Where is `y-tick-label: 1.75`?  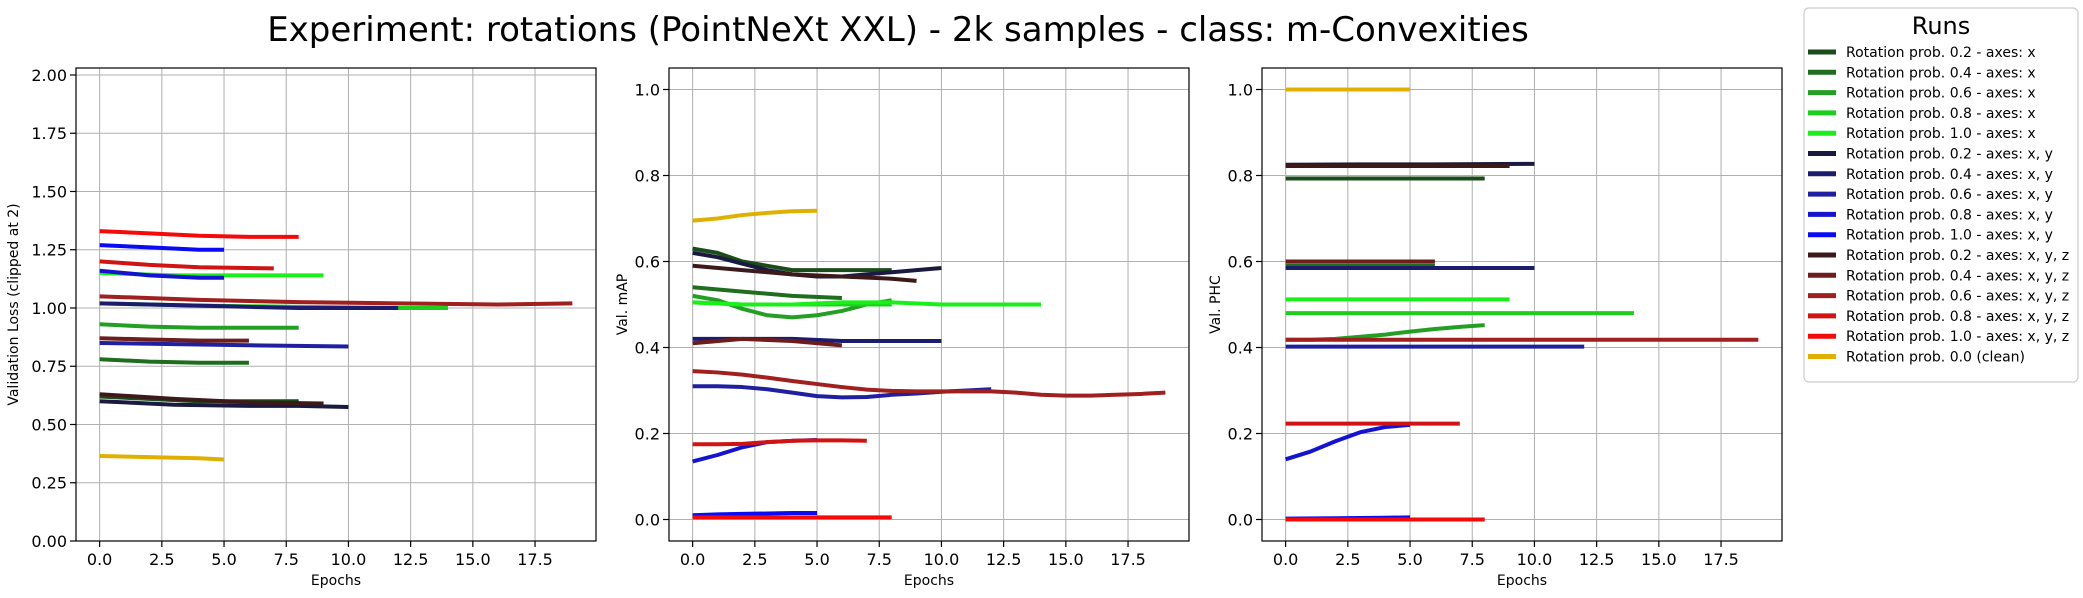
y-tick-label: 1.75 is located at coordinates (49, 133).